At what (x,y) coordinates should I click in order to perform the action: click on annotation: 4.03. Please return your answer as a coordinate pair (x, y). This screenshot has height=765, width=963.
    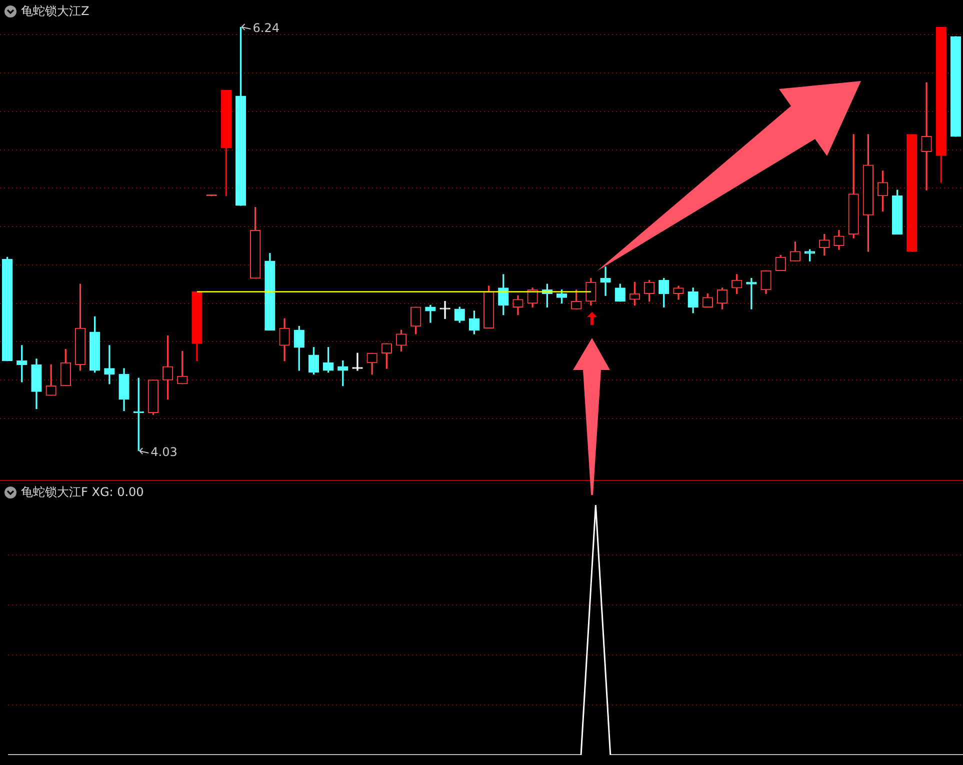
    Looking at the image, I should click on (164, 452).